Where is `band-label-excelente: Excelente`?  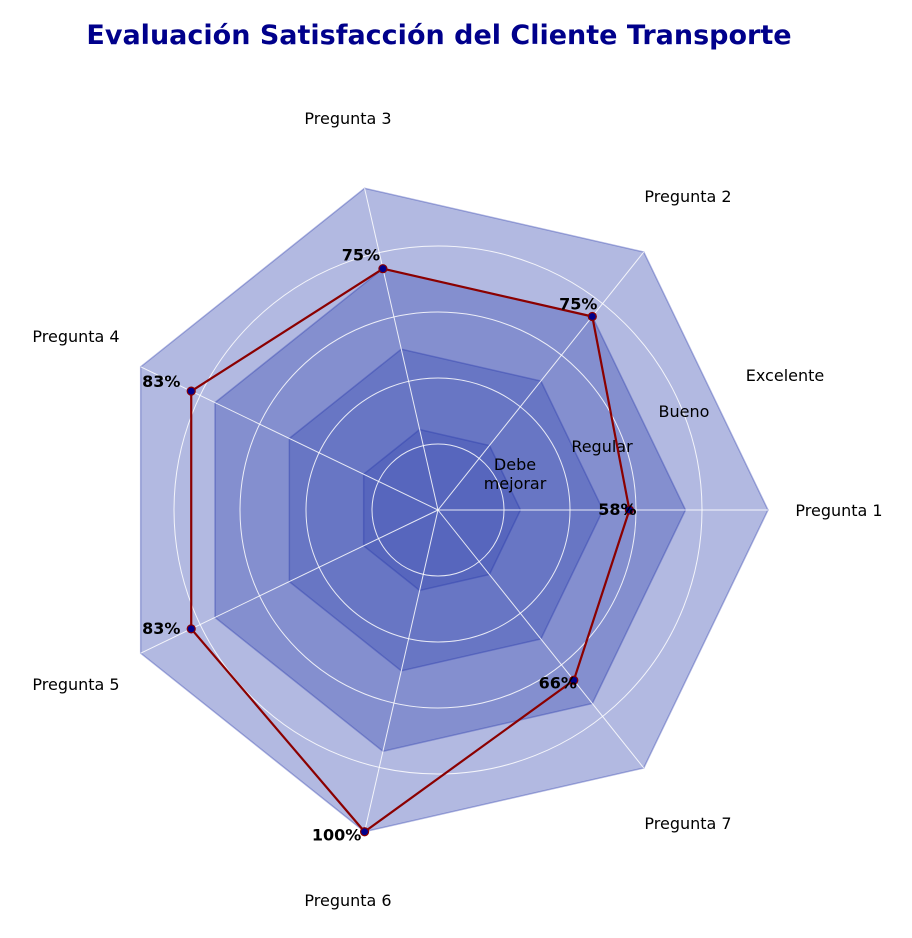
band-label-excelente: Excelente is located at coordinates (785, 375).